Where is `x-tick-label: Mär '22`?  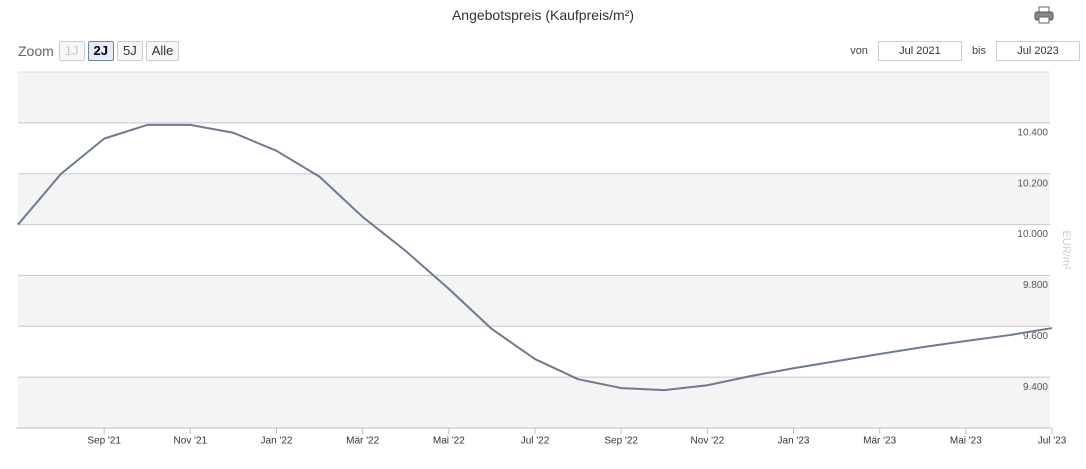
x-tick-label: Mär '22 is located at coordinates (362, 441).